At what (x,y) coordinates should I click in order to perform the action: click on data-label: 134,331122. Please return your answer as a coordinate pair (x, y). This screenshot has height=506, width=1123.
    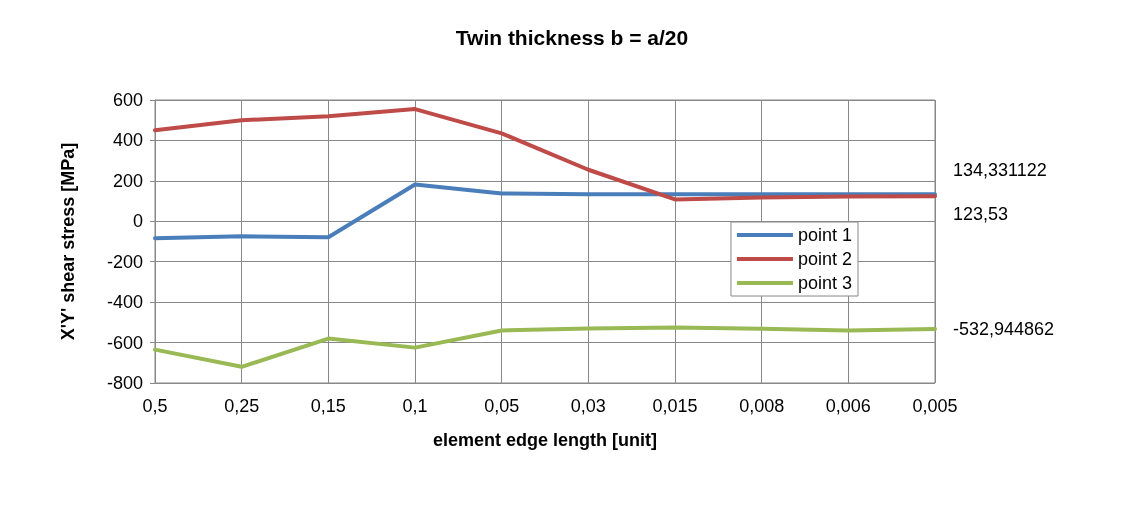
    Looking at the image, I should click on (1000, 170).